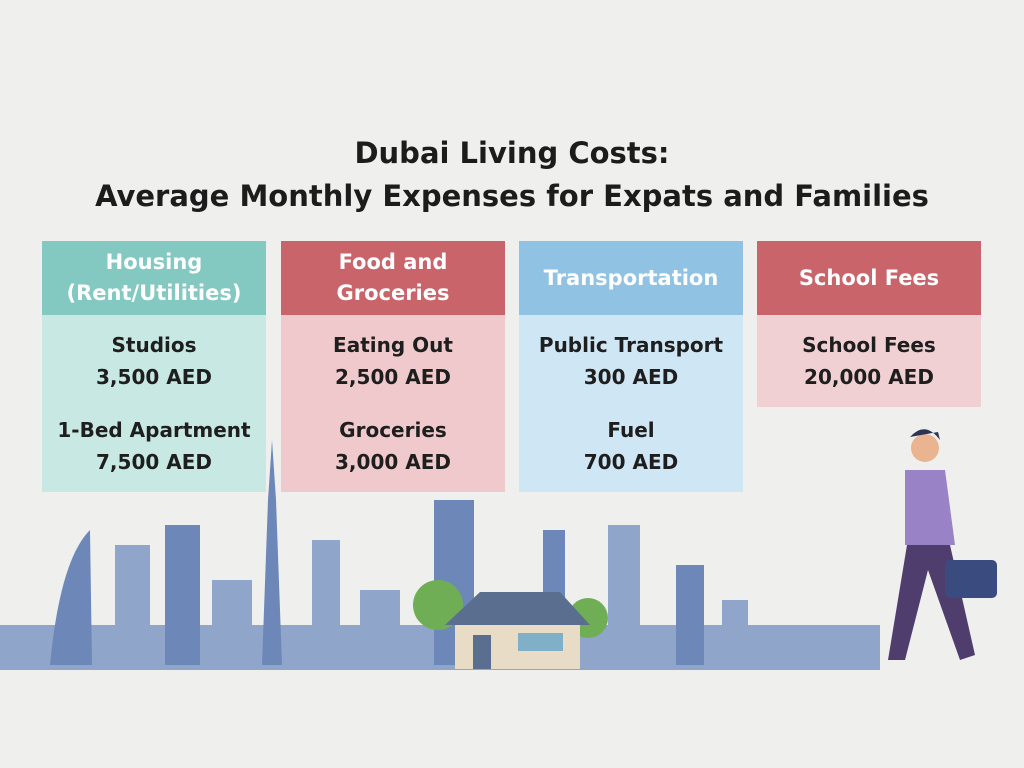 The width and height of the screenshot is (1024, 768). What do you see at coordinates (631, 403) in the screenshot?
I see `card-body: Public Transport 300 AED Fuel 700 AED` at bounding box center [631, 403].